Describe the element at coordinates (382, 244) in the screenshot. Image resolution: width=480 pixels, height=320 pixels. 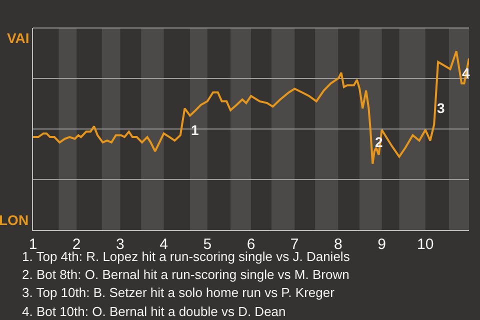
I see `x-tick-label: 9` at that location.